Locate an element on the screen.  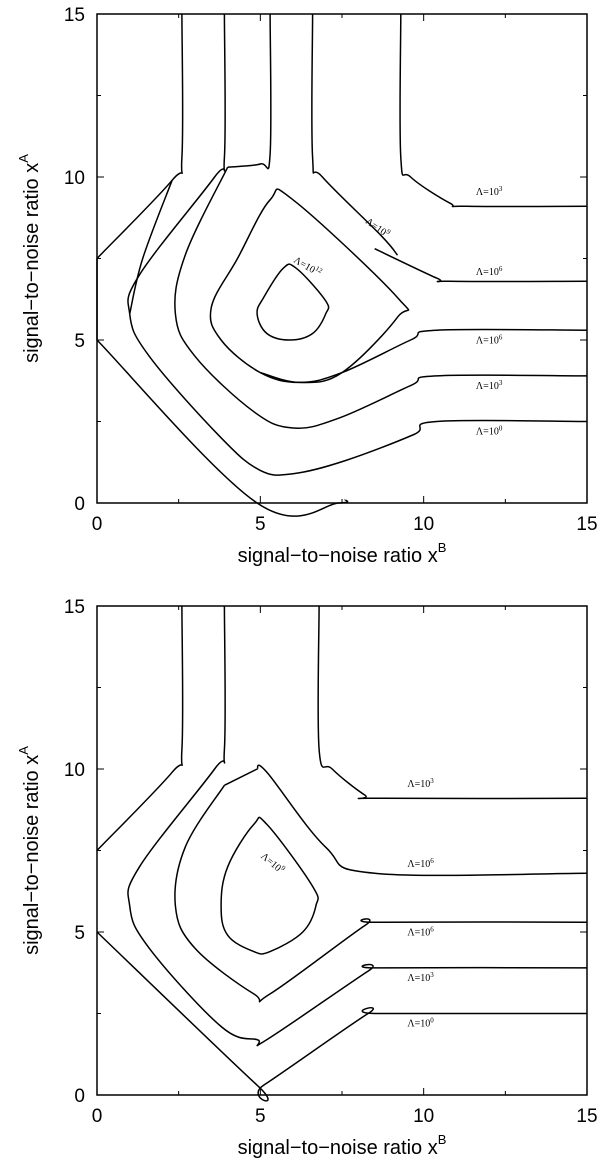
contour-label: Λ=1012 is located at coordinates (308, 266).